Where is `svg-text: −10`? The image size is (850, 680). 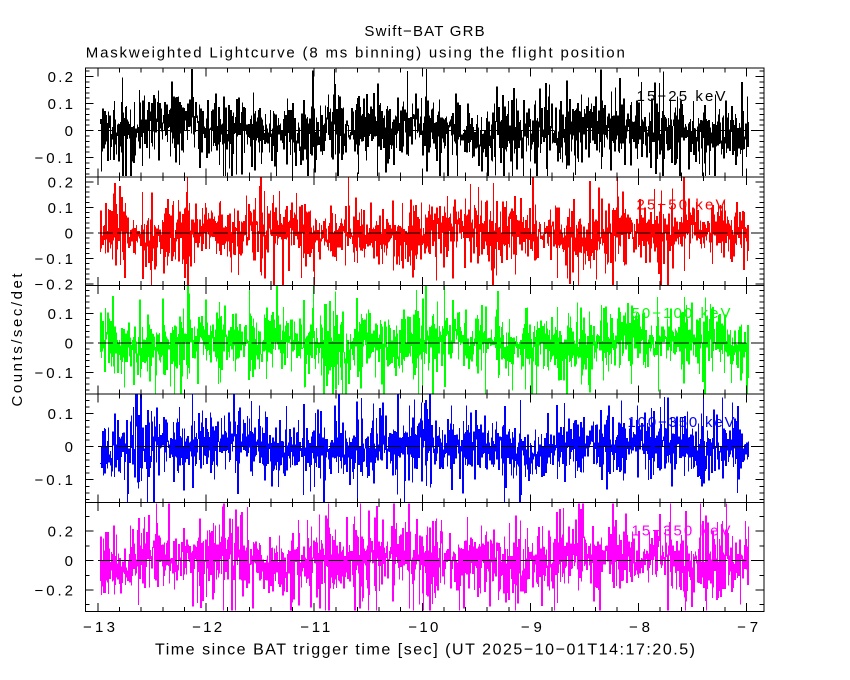 svg-text: −10 is located at coordinates (423, 627).